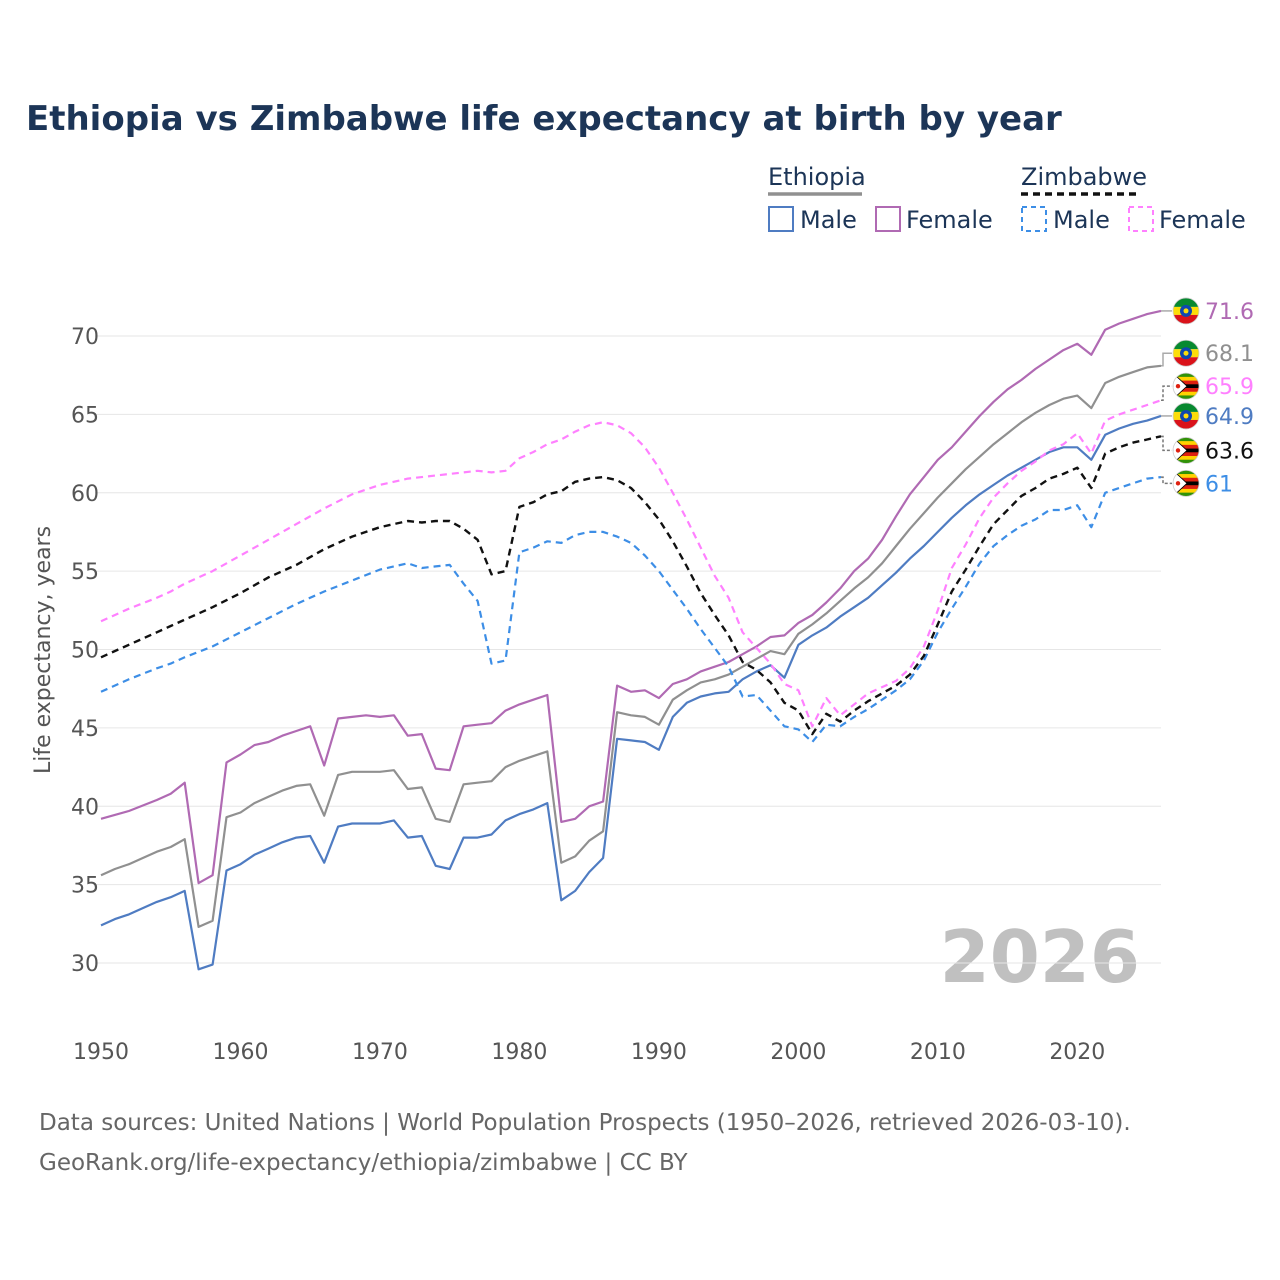 The height and width of the screenshot is (1280, 1280). Describe the element at coordinates (519, 1052) in the screenshot. I see `x-tick-label: 1980` at that location.